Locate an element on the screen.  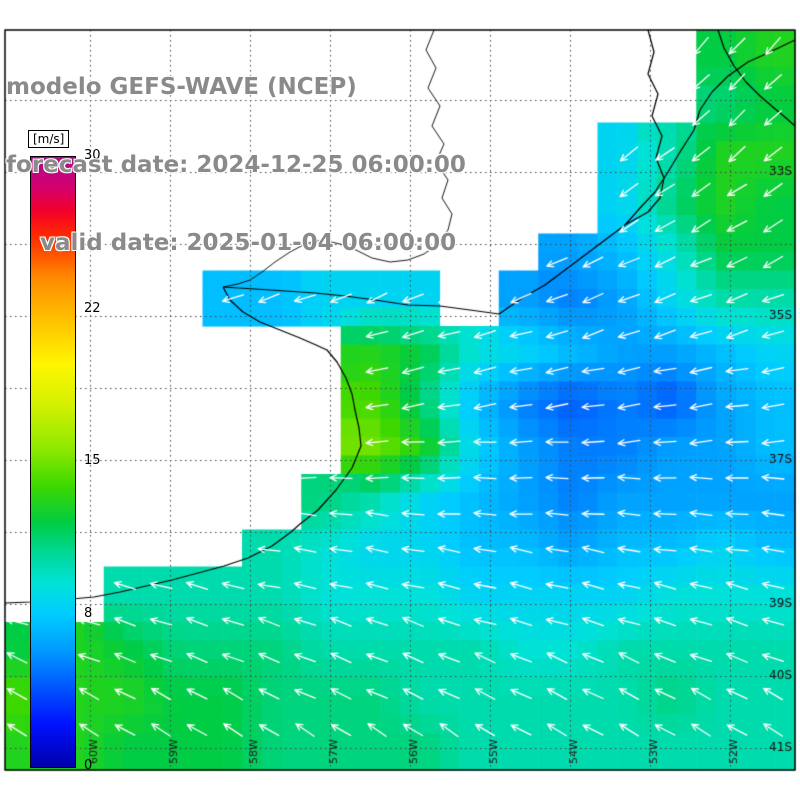
colorbar-tick-label: 0 is located at coordinates (88, 765).